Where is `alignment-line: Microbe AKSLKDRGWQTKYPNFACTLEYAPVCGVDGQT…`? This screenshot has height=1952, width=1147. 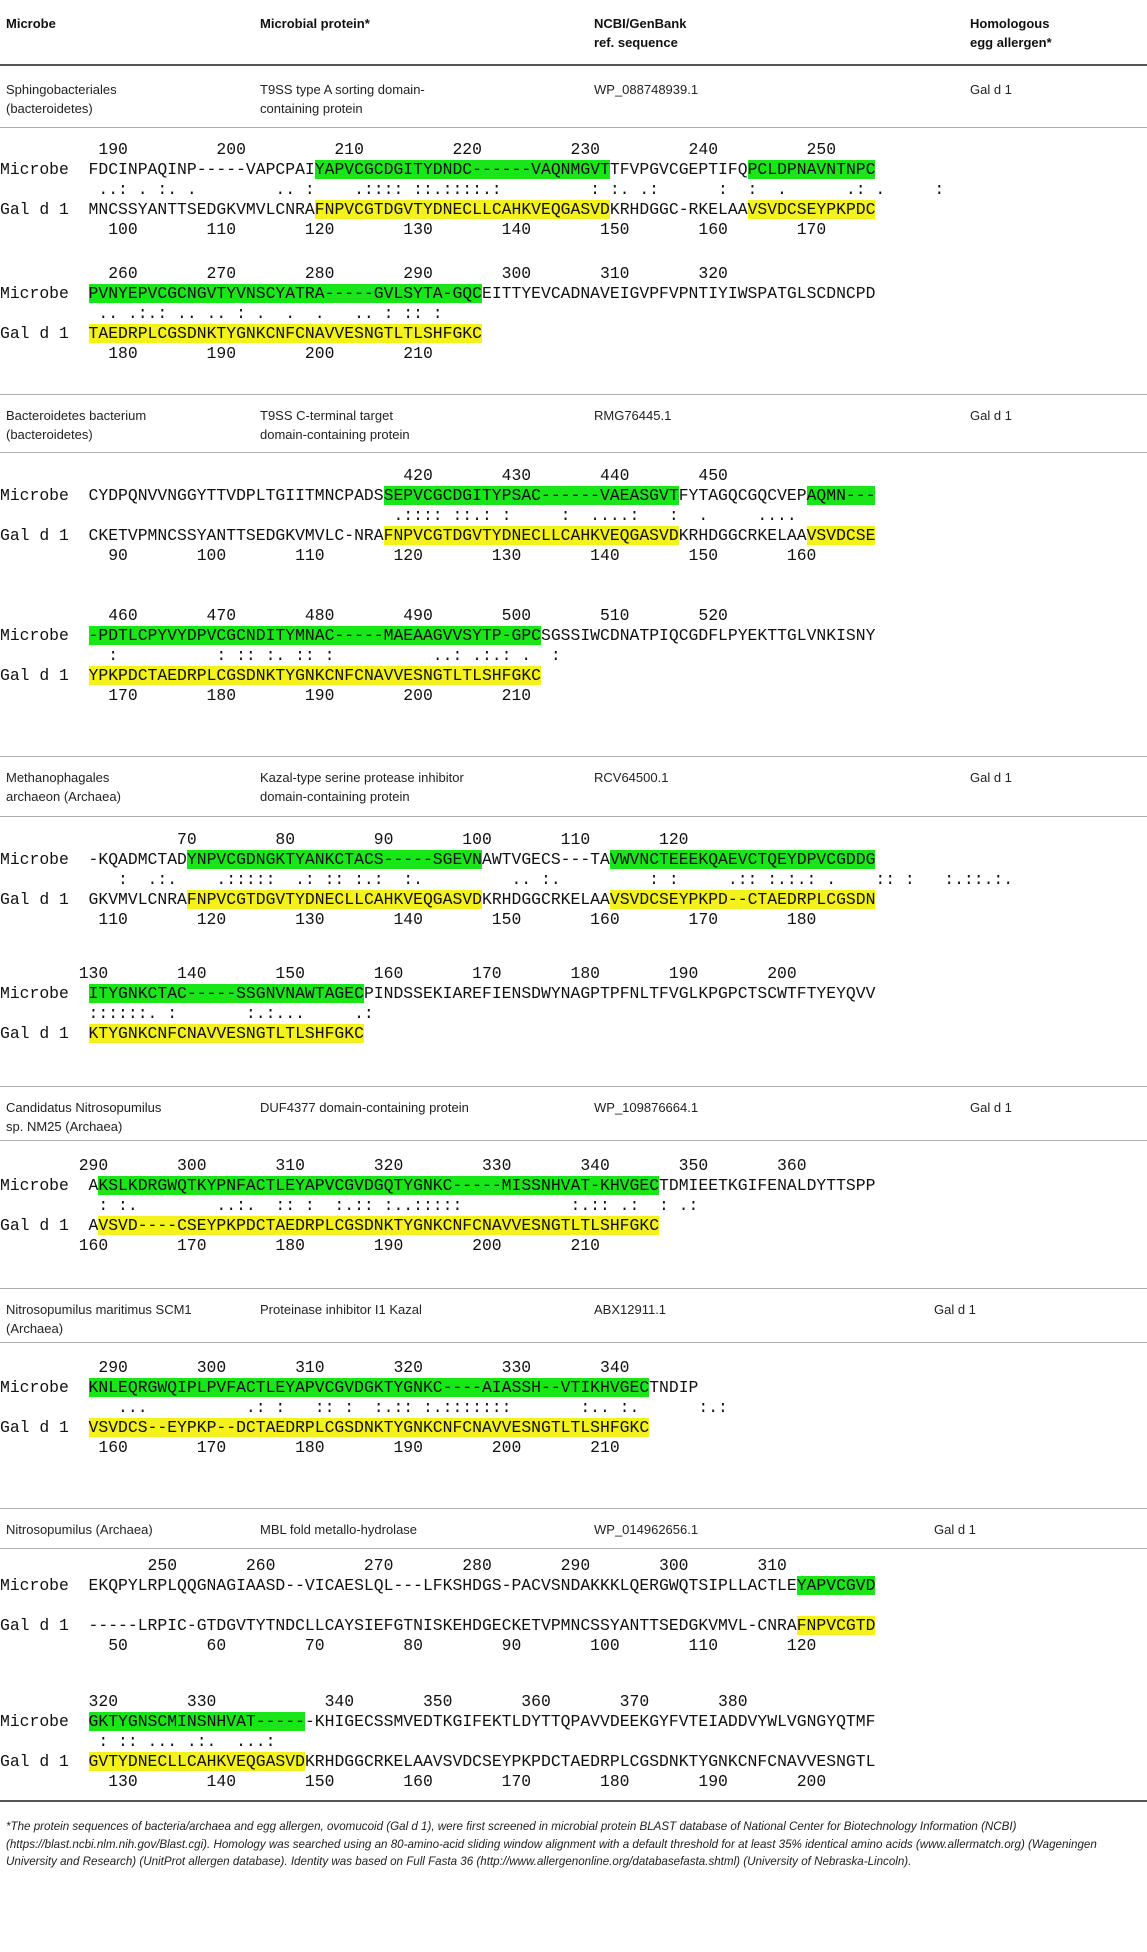
alignment-line: Microbe AKSLKDRGWQTKYPNFACTLEYAPVCGVDGQT… is located at coordinates (437, 1186).